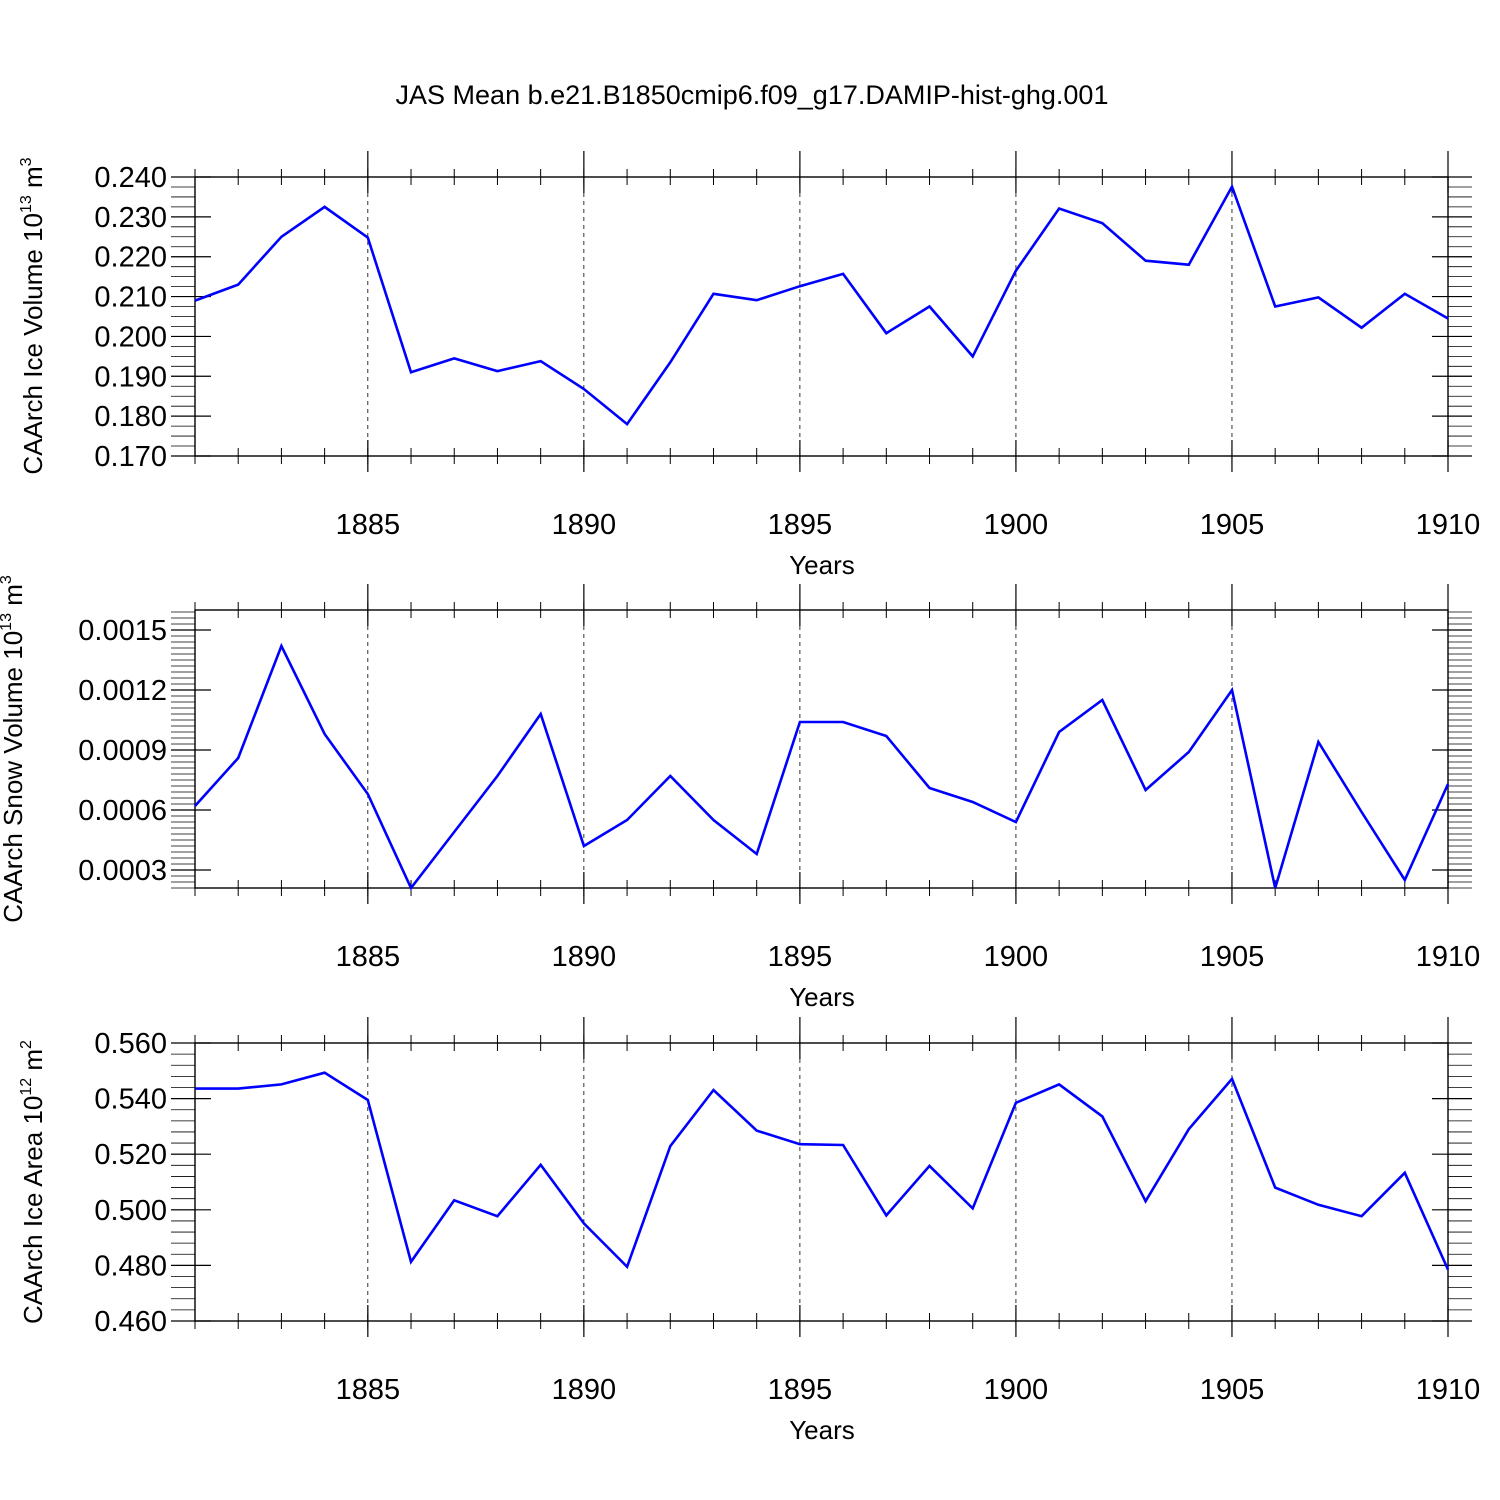 This screenshot has height=1500, width=1500. I want to click on y-tick-label: 0.480, so click(130, 1266).